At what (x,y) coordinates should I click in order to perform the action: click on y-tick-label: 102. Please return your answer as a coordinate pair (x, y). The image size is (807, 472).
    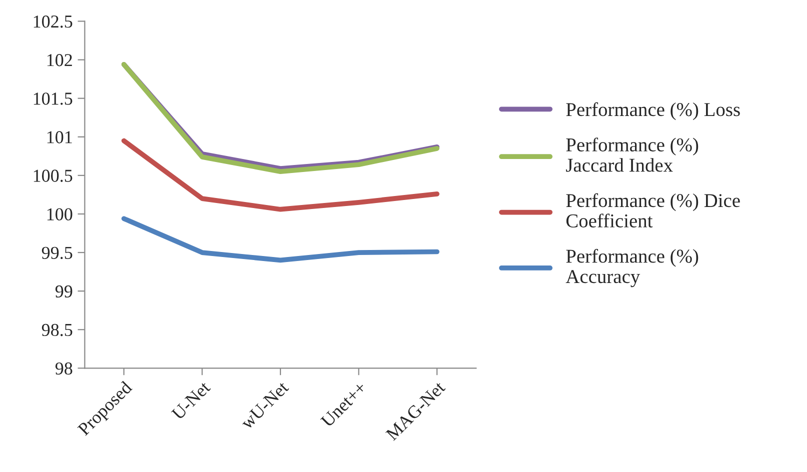
    Looking at the image, I should click on (59, 60).